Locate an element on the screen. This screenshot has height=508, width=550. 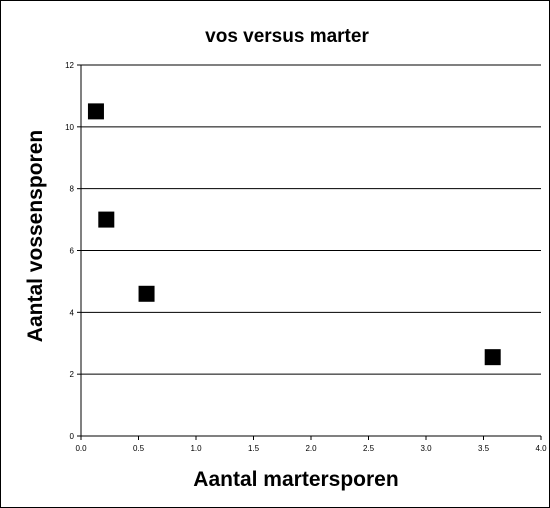
chart-title: vos versus marter is located at coordinates (287, 36).